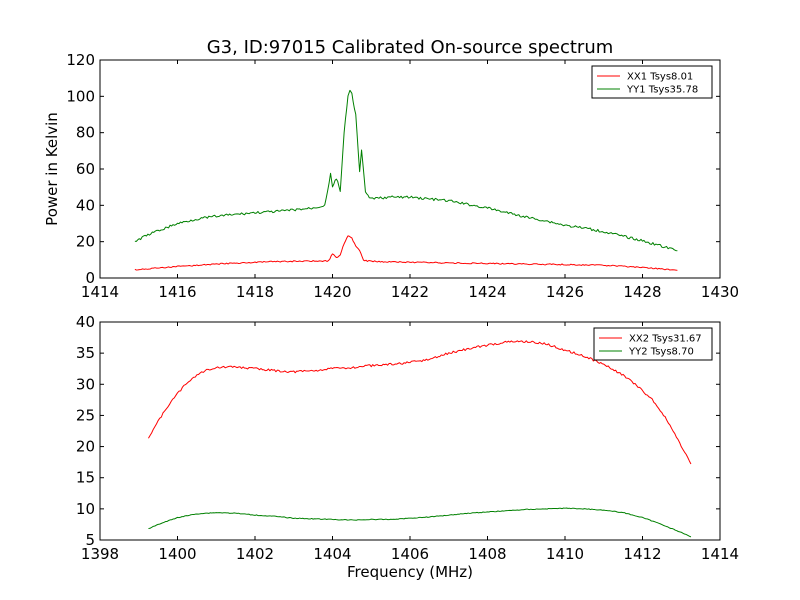 This screenshot has height=600, width=800. What do you see at coordinates (420, 402) in the screenshot?
I see `series-line-xx2` at bounding box center [420, 402].